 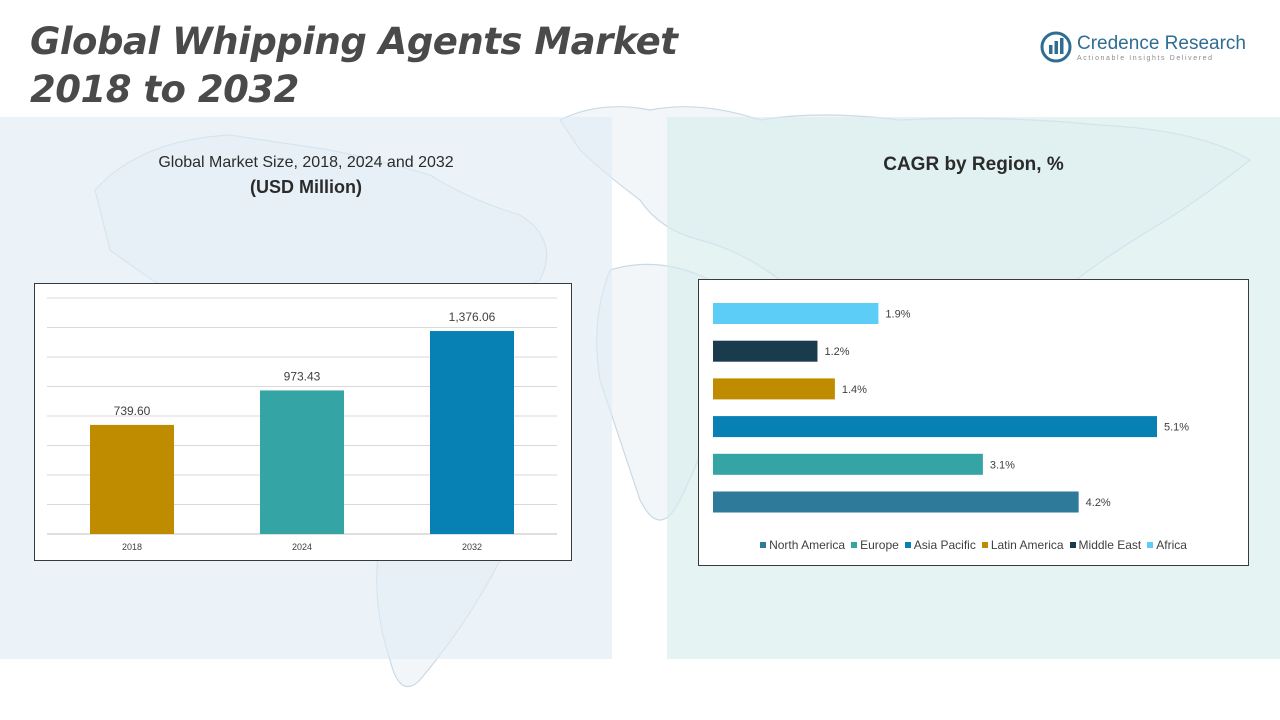 I want to click on logo-name: Credence Research, so click(x=1161, y=43).